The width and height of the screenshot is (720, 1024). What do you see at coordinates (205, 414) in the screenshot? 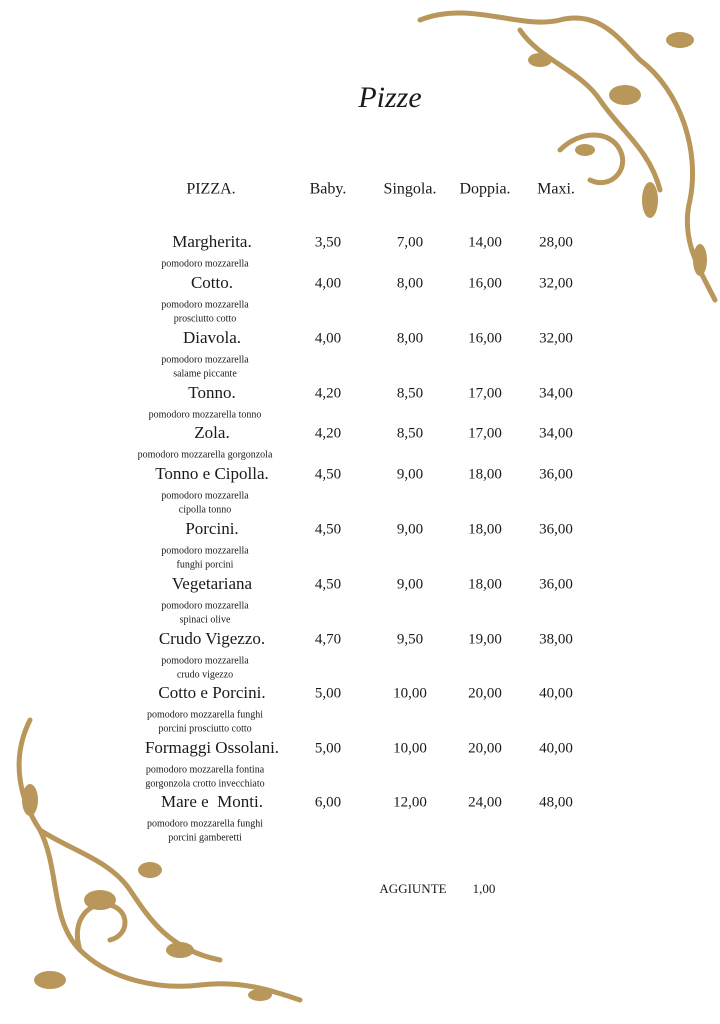
I see `ingredients: pomodoro mozzarella tonno` at bounding box center [205, 414].